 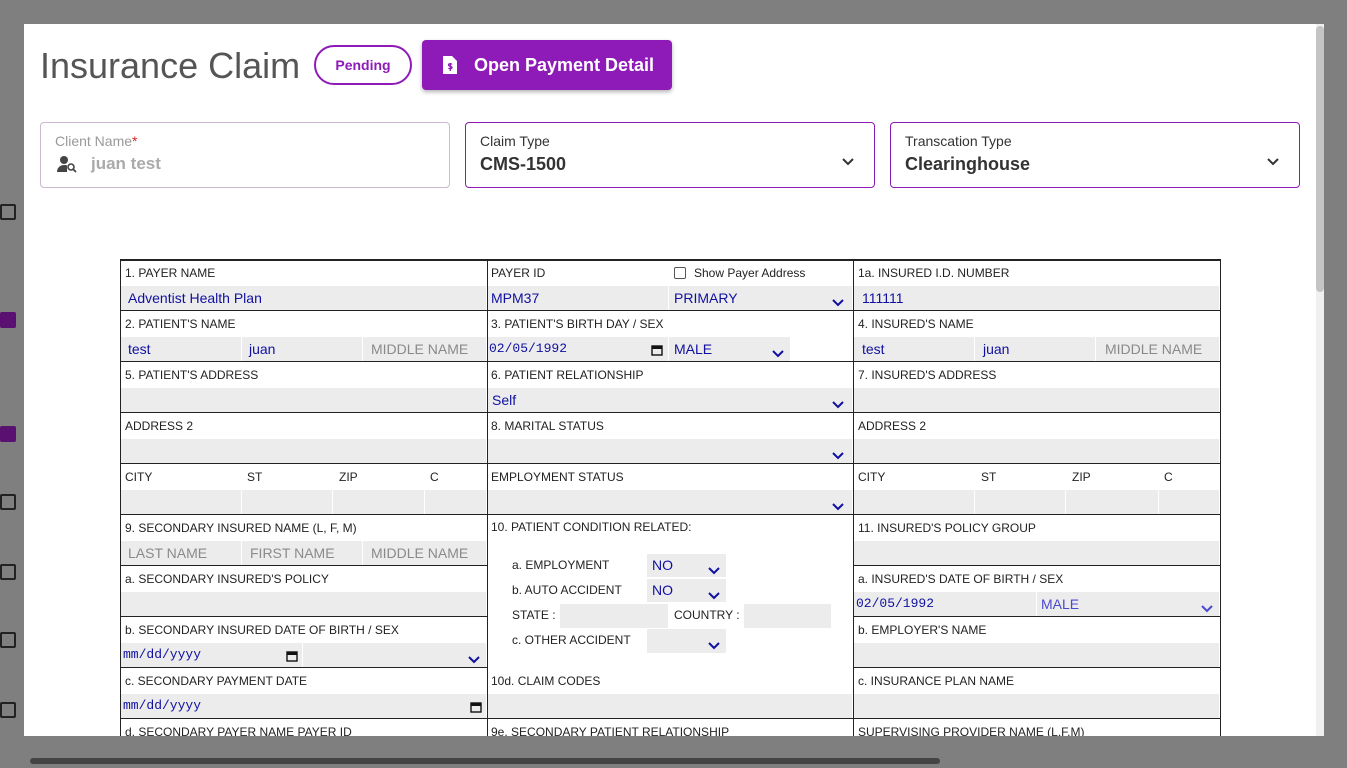 What do you see at coordinates (693, 349) in the screenshot?
I see `input-text: MALE` at bounding box center [693, 349].